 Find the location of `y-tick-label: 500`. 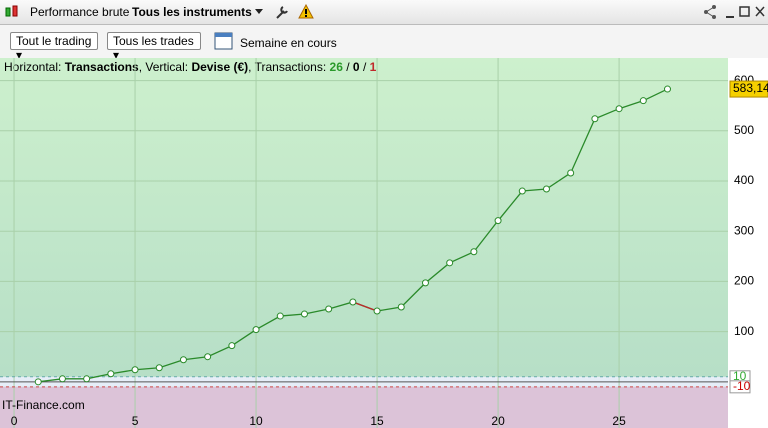

y-tick-label: 500 is located at coordinates (744, 130).